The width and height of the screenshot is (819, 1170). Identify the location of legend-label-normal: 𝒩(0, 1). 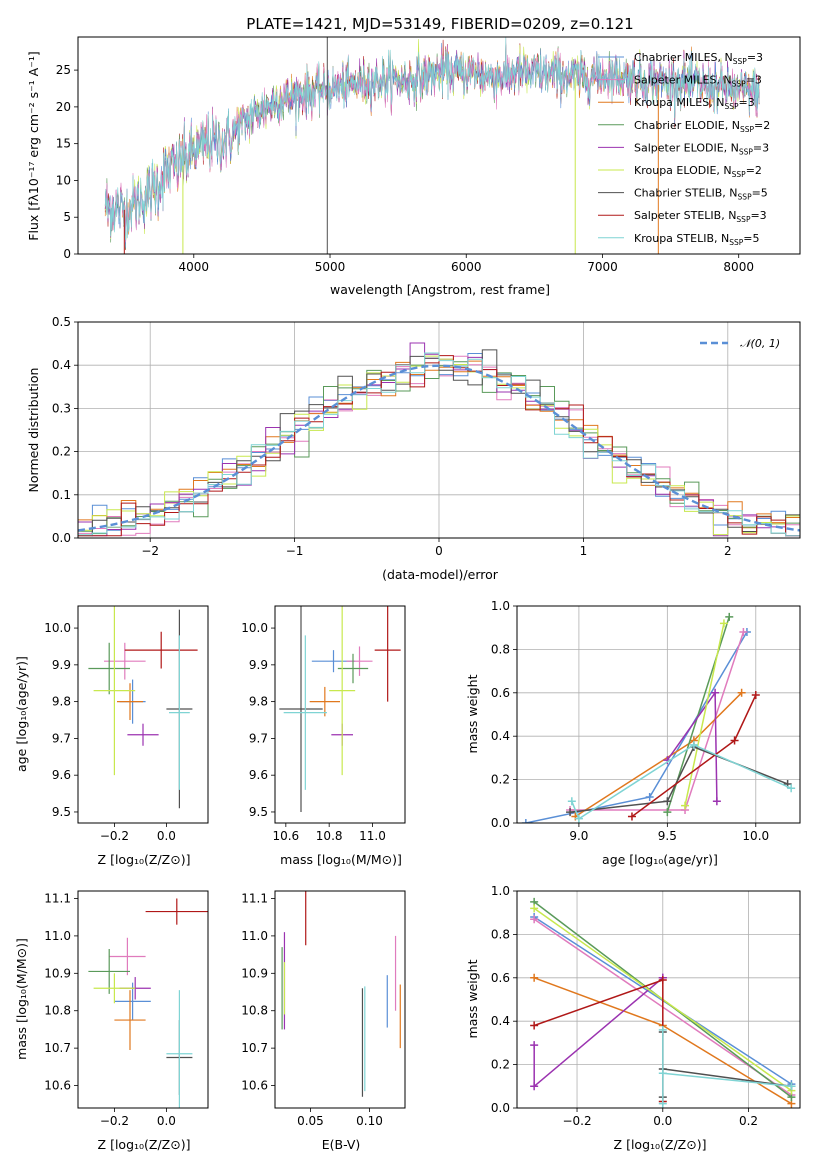
(760, 343).